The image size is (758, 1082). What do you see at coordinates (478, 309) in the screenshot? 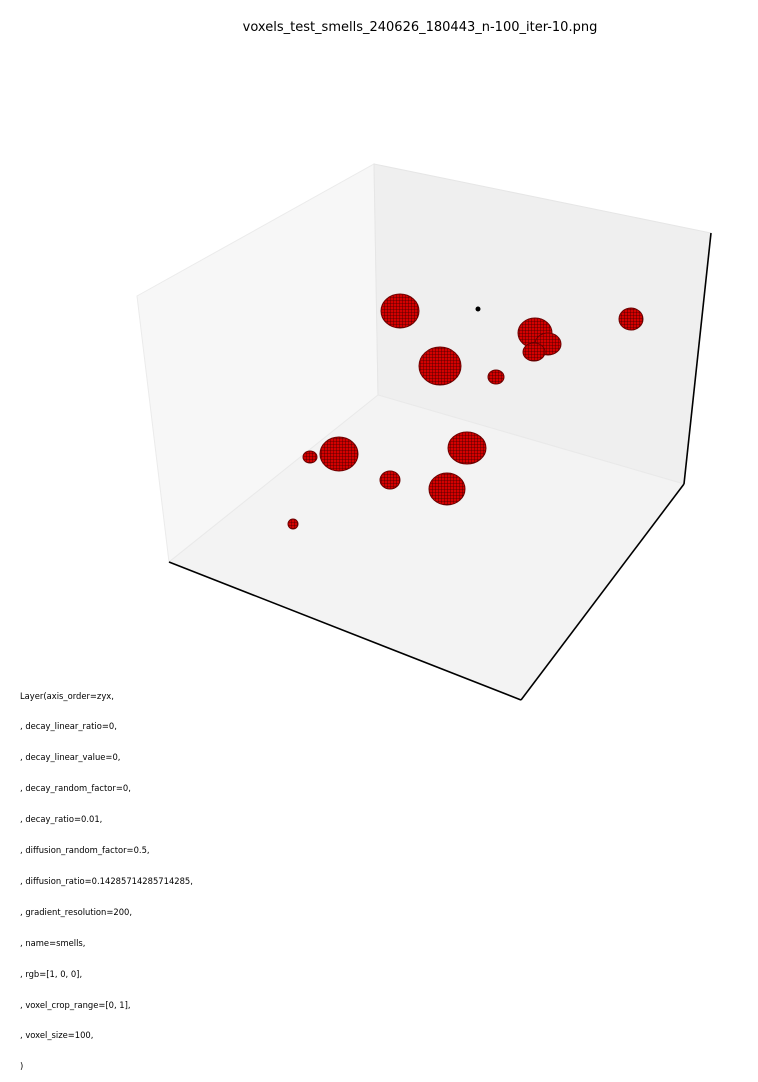
I see `voxel-point` at bounding box center [478, 309].